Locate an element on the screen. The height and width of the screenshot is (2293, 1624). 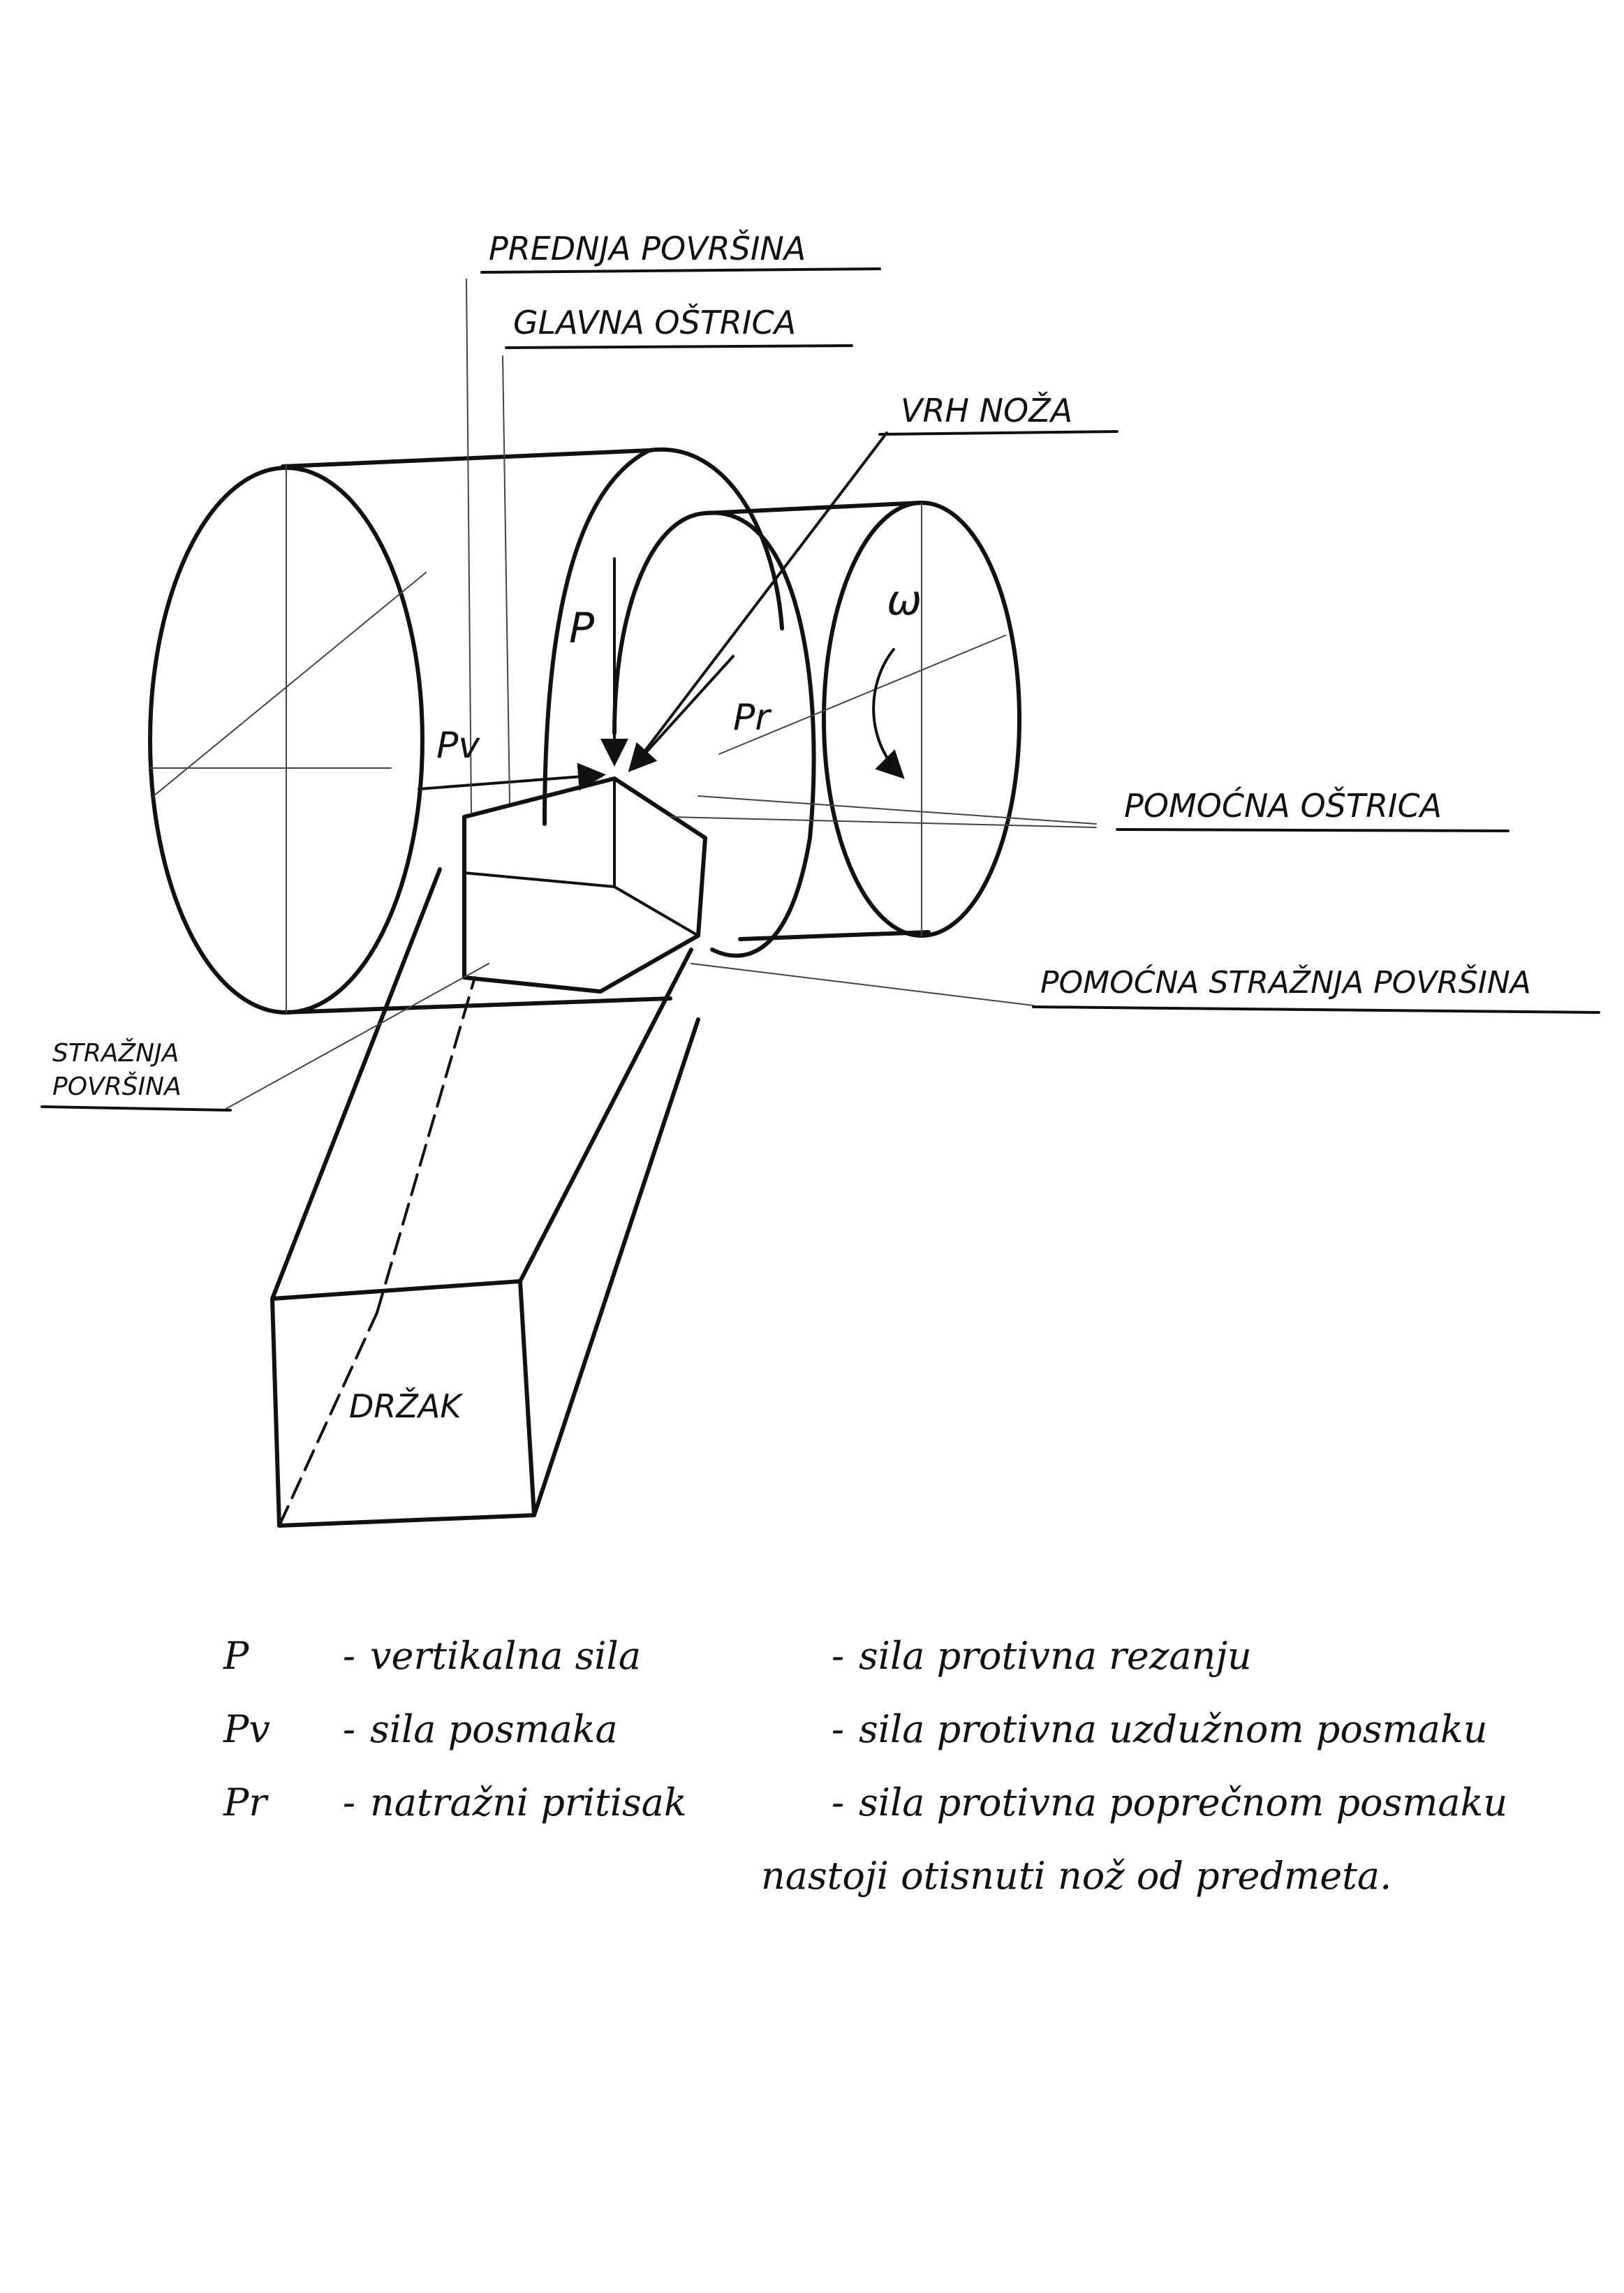
underline-prednja is located at coordinates (680, 271).